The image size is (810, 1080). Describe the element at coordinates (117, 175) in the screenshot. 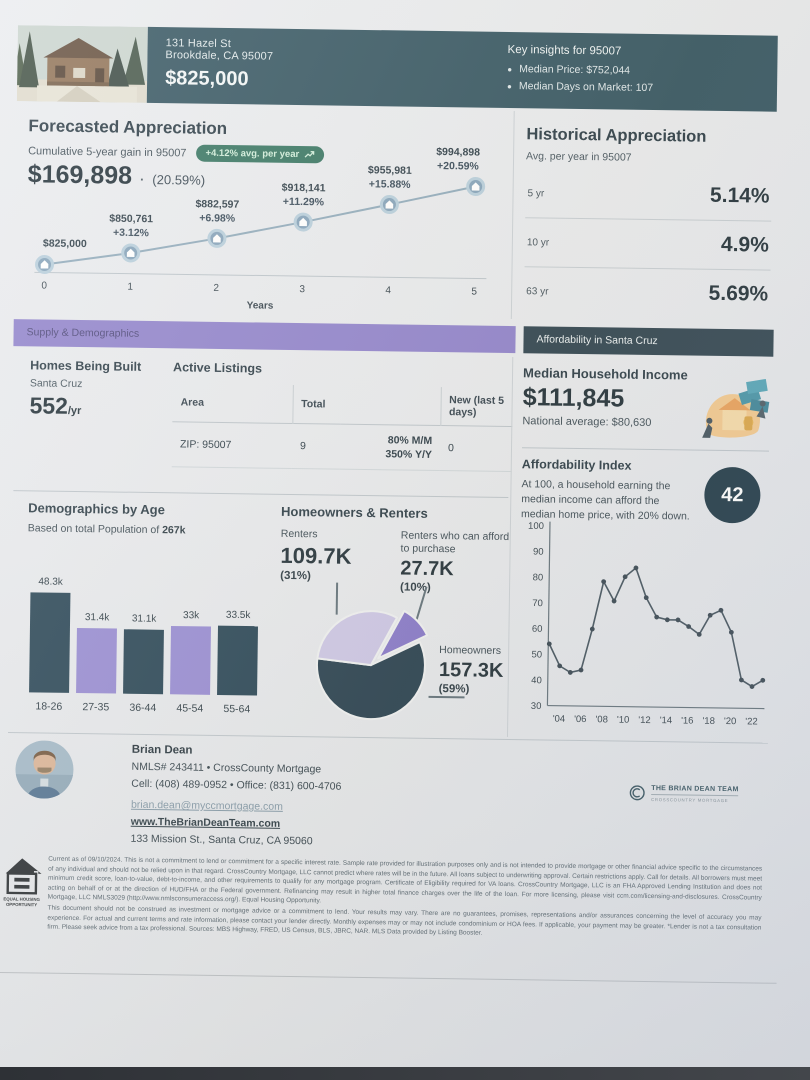

I see `forecast-gain: $169,898 · (20.59%)` at that location.